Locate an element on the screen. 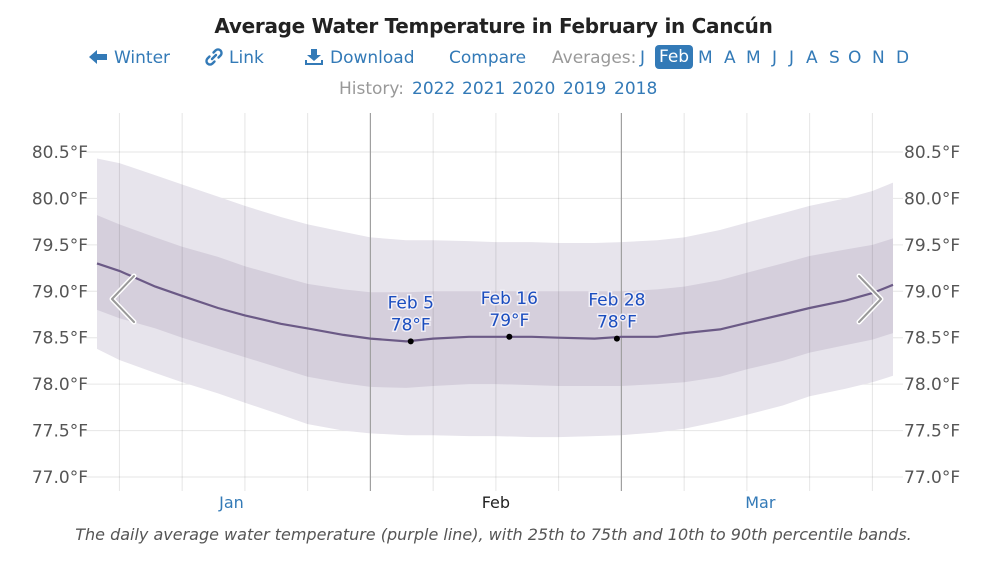 The image size is (987, 571). x-month-label: Feb is located at coordinates (496, 502).